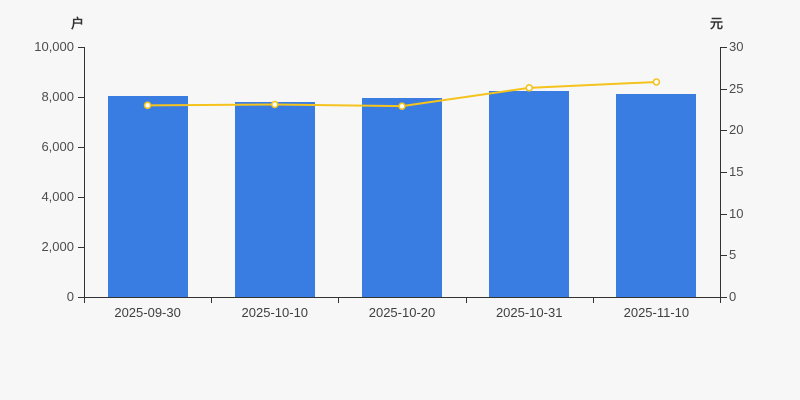 This screenshot has width=800, height=400. What do you see at coordinates (84, 172) in the screenshot?
I see `left-axis-line` at bounding box center [84, 172].